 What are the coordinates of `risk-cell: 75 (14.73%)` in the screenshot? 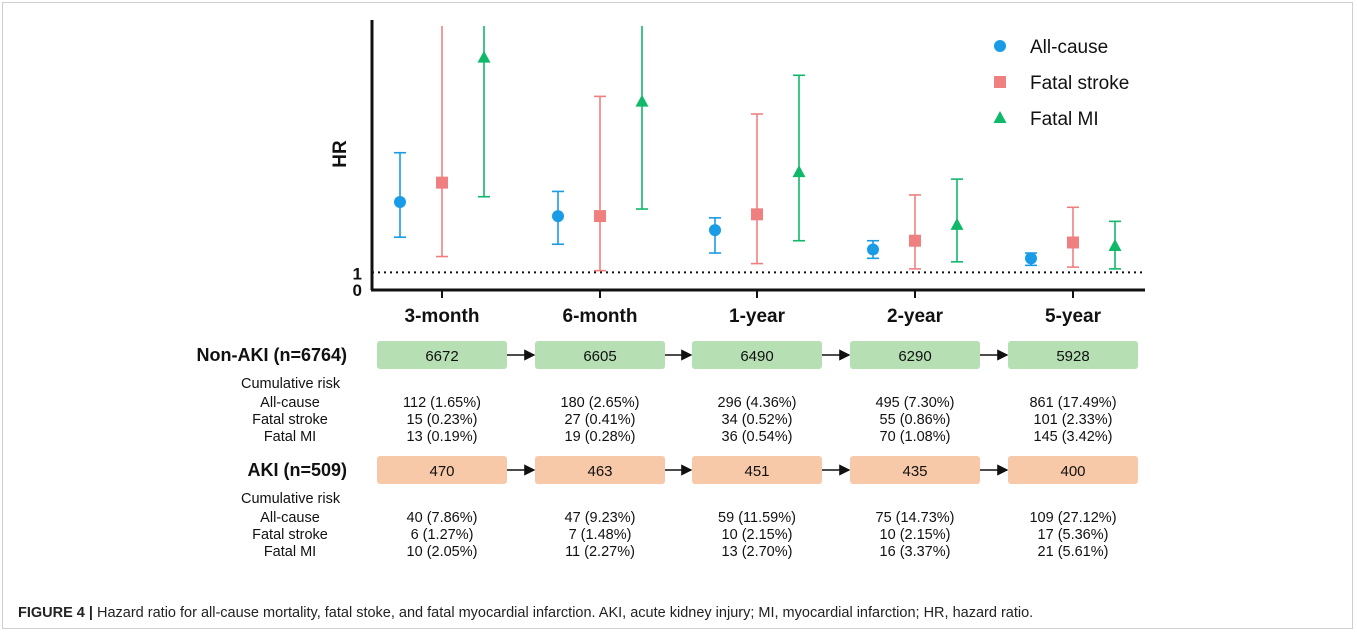 It's located at (915, 518).